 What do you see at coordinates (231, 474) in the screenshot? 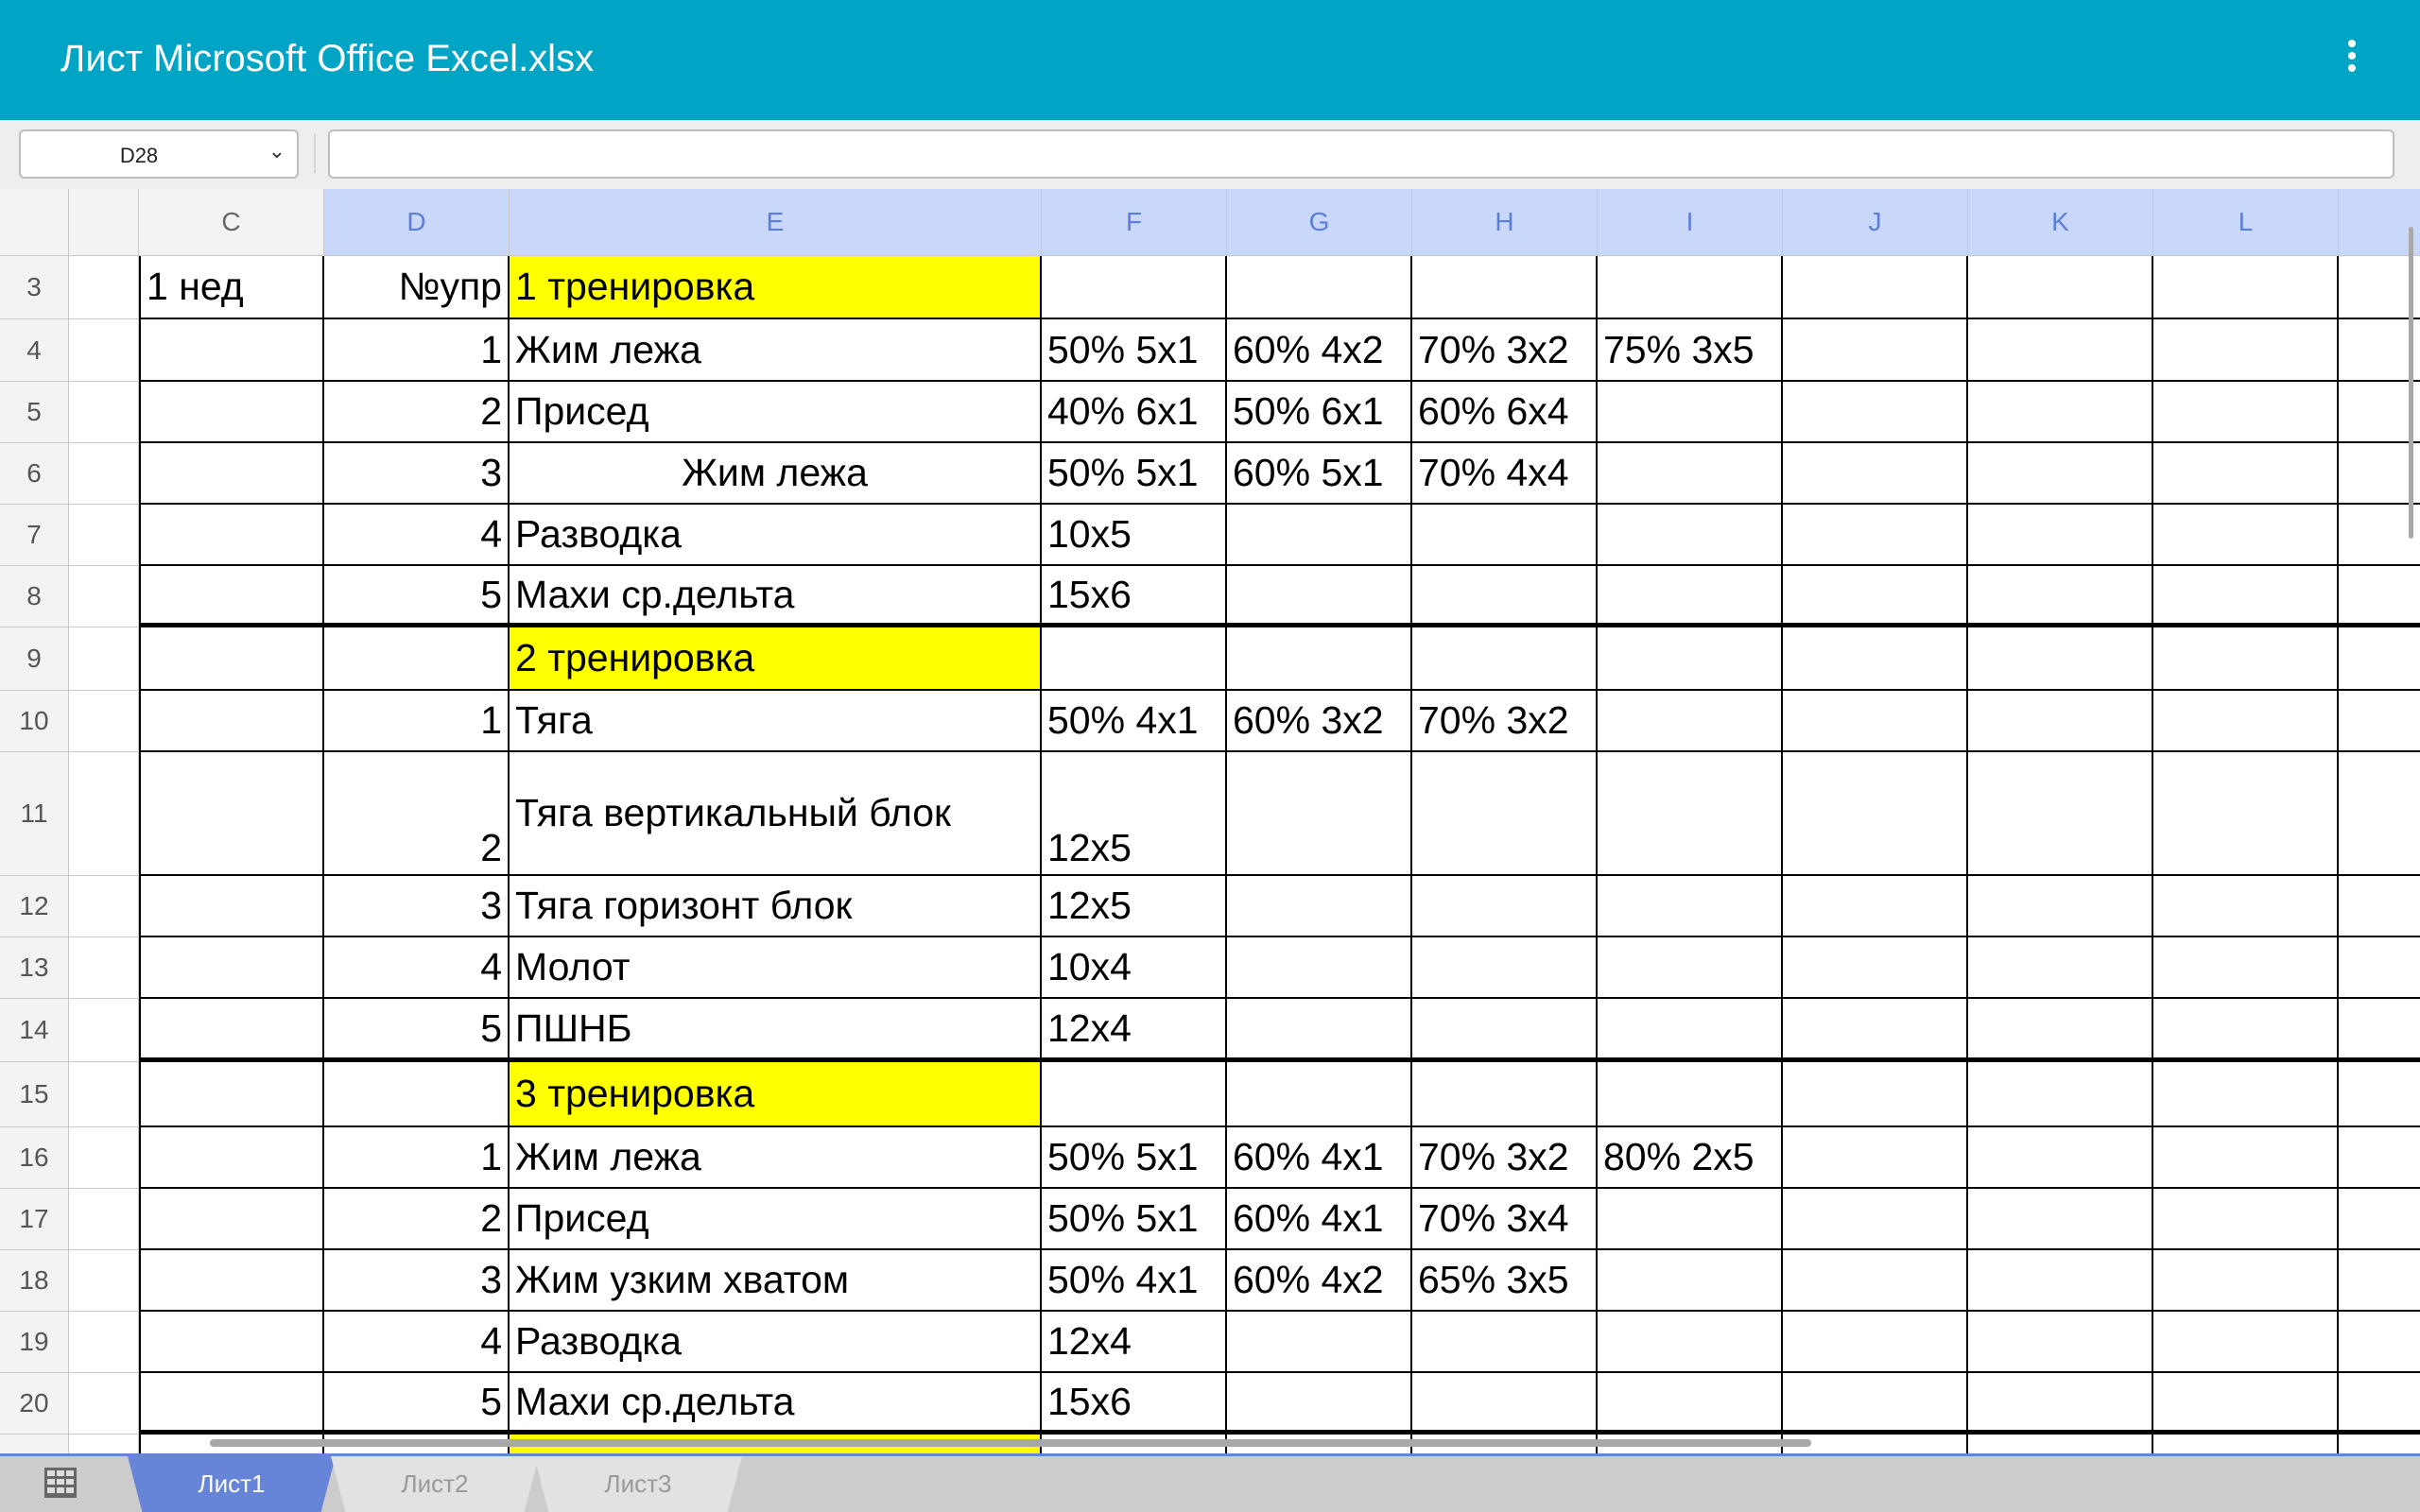
I see `cell-c6` at bounding box center [231, 474].